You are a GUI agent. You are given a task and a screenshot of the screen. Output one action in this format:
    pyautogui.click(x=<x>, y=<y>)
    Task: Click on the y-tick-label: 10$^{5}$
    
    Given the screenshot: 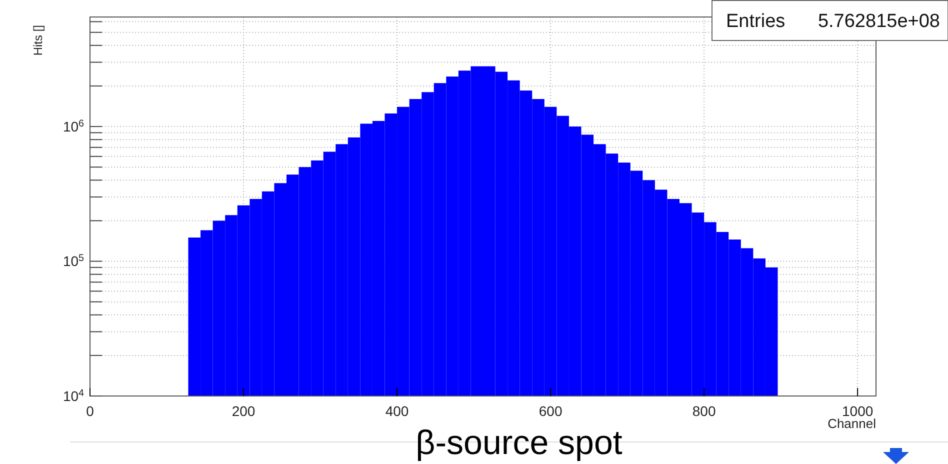 What is the action you would take?
    pyautogui.click(x=73, y=261)
    